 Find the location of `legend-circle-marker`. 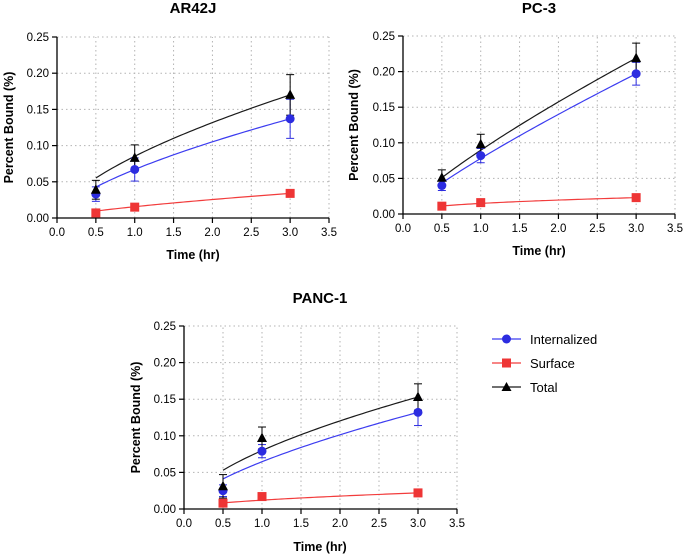

legend-circle-marker is located at coordinates (506, 339).